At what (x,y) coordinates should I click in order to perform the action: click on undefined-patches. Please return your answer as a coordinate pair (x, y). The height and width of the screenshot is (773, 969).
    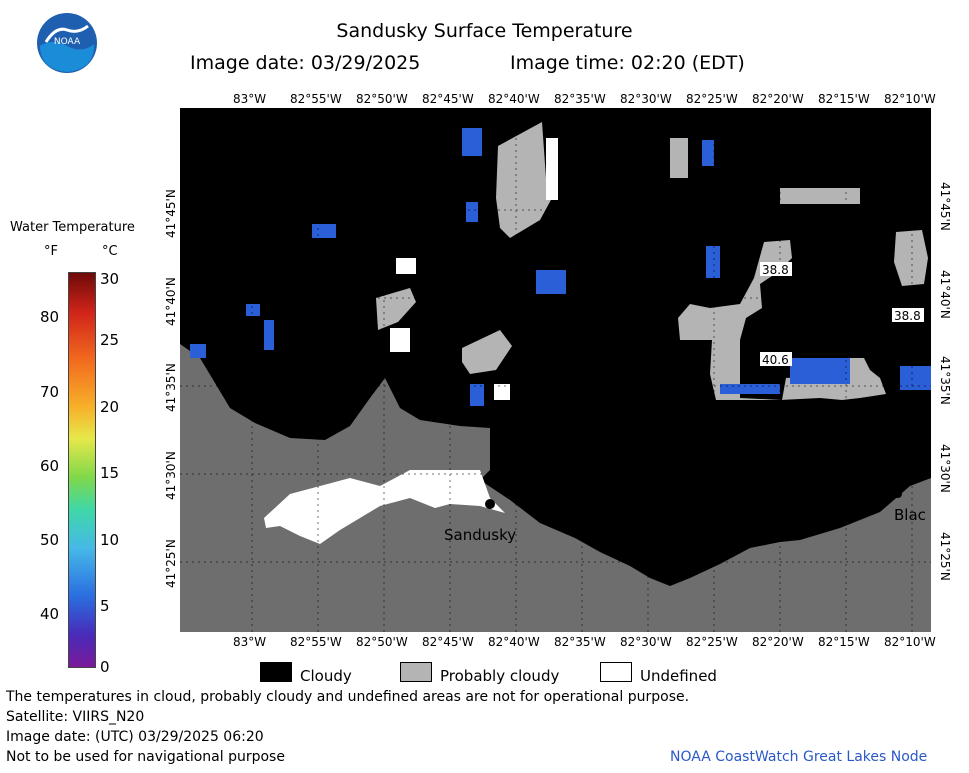
    Looking at the image, I should click on (474, 269).